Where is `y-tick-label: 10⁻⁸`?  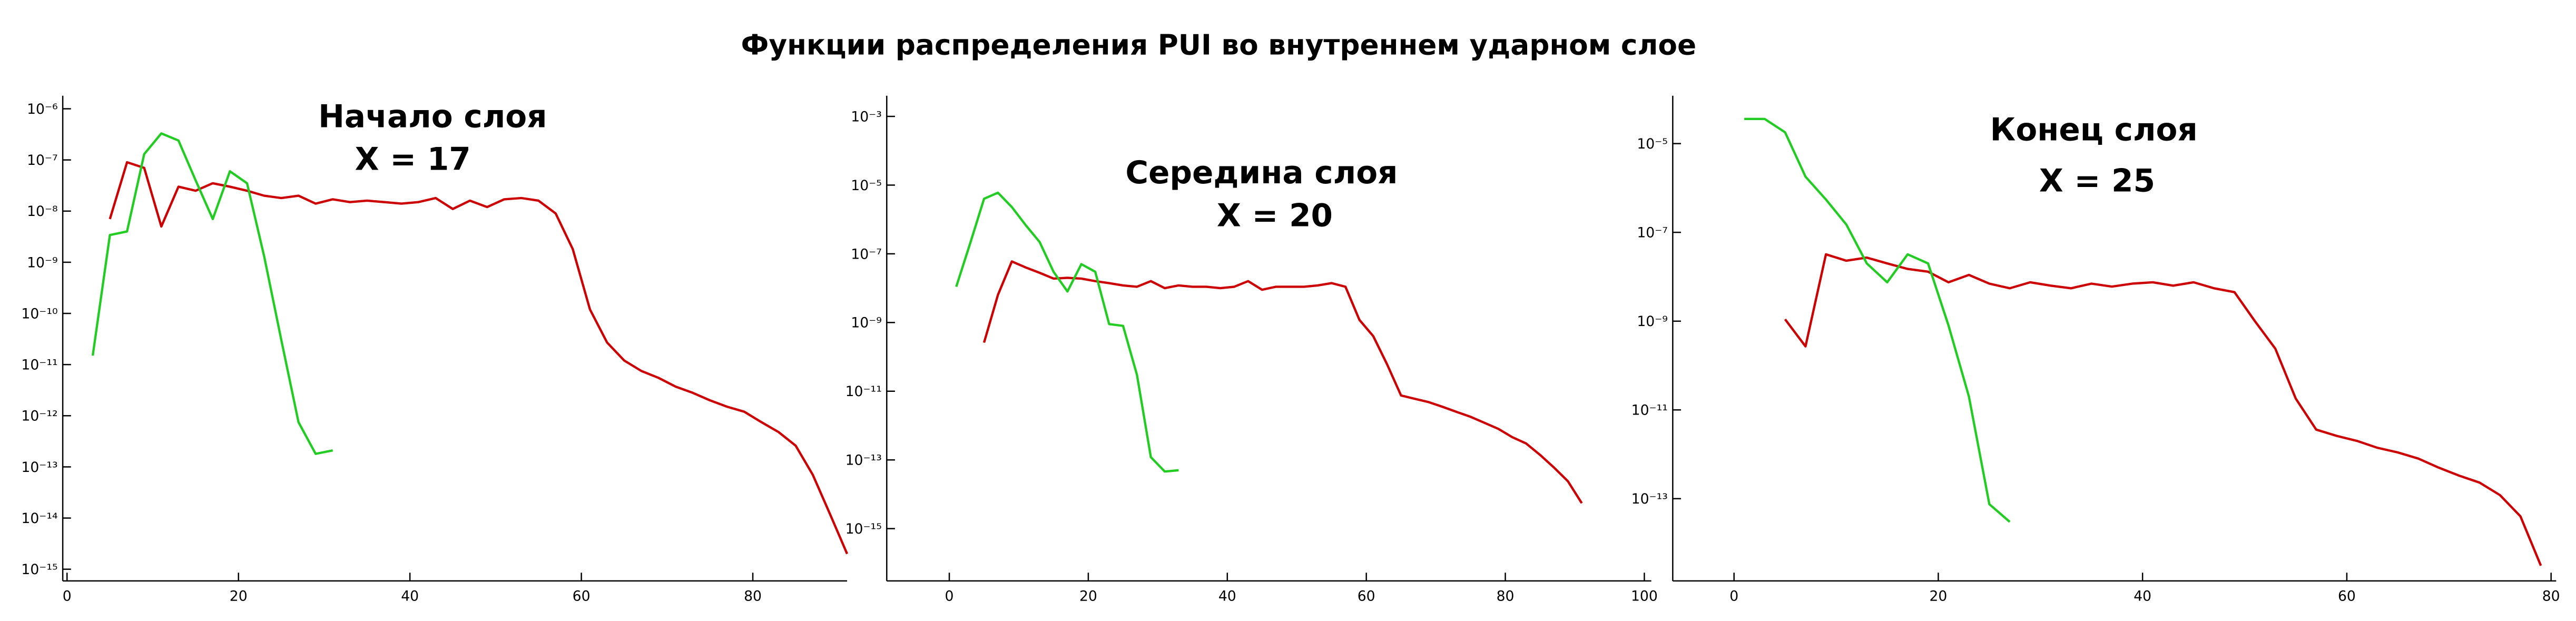
y-tick-label: 10⁻⁸ is located at coordinates (43, 211).